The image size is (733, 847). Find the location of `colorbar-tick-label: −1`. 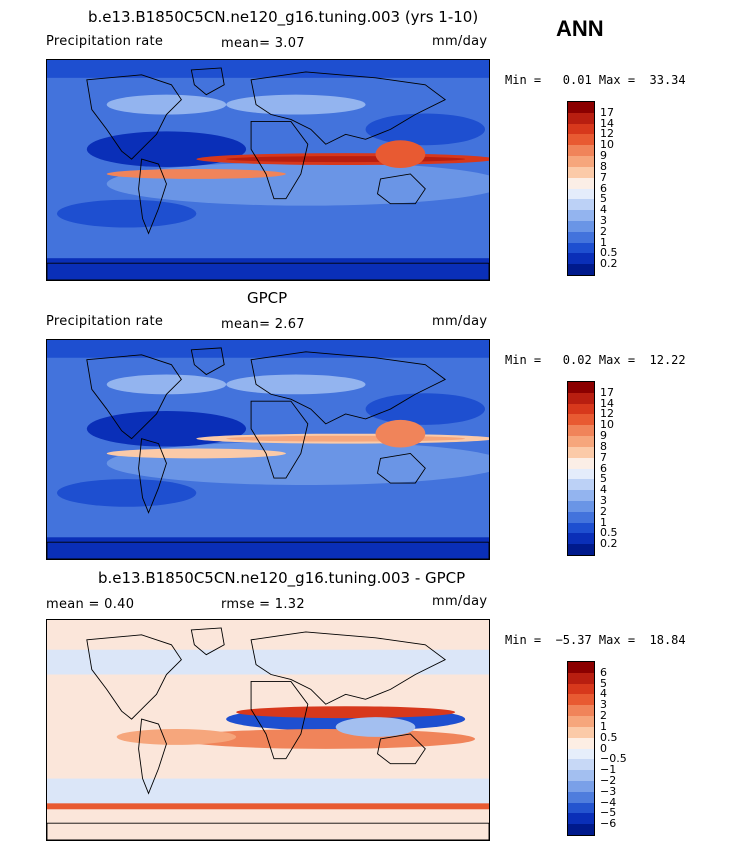

colorbar-tick-label: −1 is located at coordinates (608, 770).